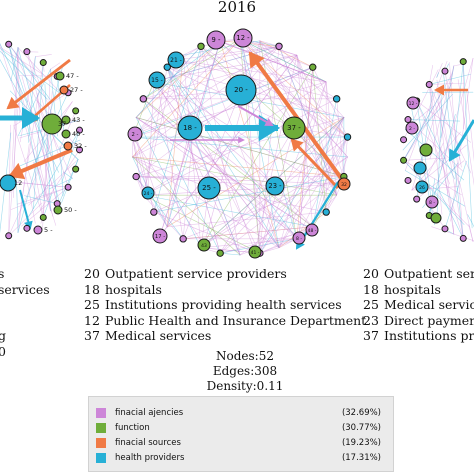 The image size is (474, 474). Describe the element at coordinates (299, 239) in the screenshot. I see `node-label: 8 -` at that location.